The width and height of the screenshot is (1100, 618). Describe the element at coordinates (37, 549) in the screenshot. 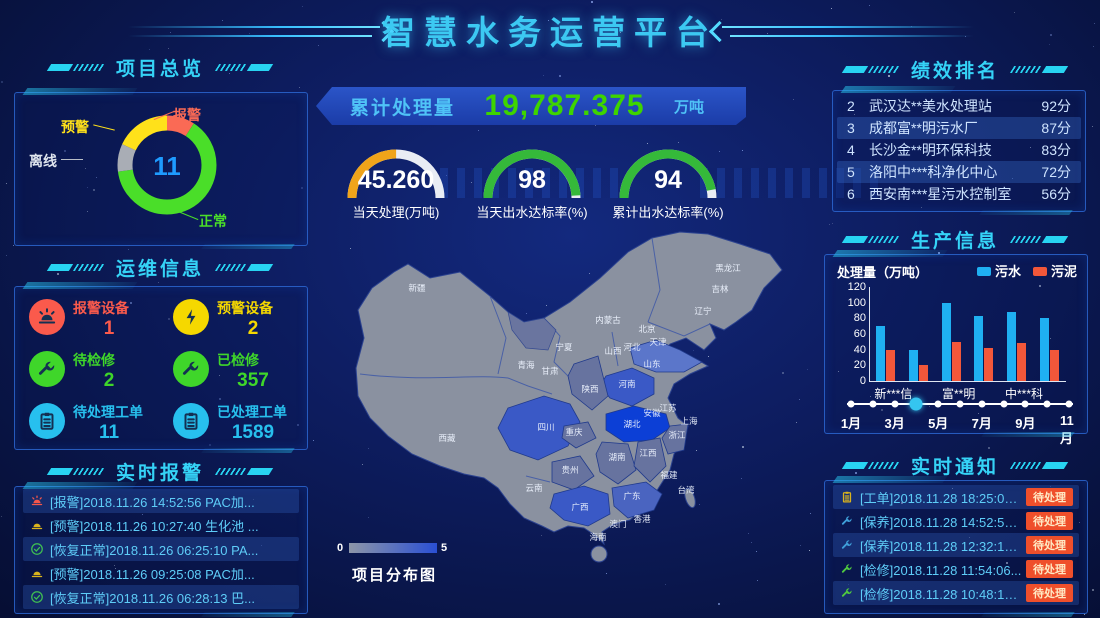

I see `check-icon` at that location.